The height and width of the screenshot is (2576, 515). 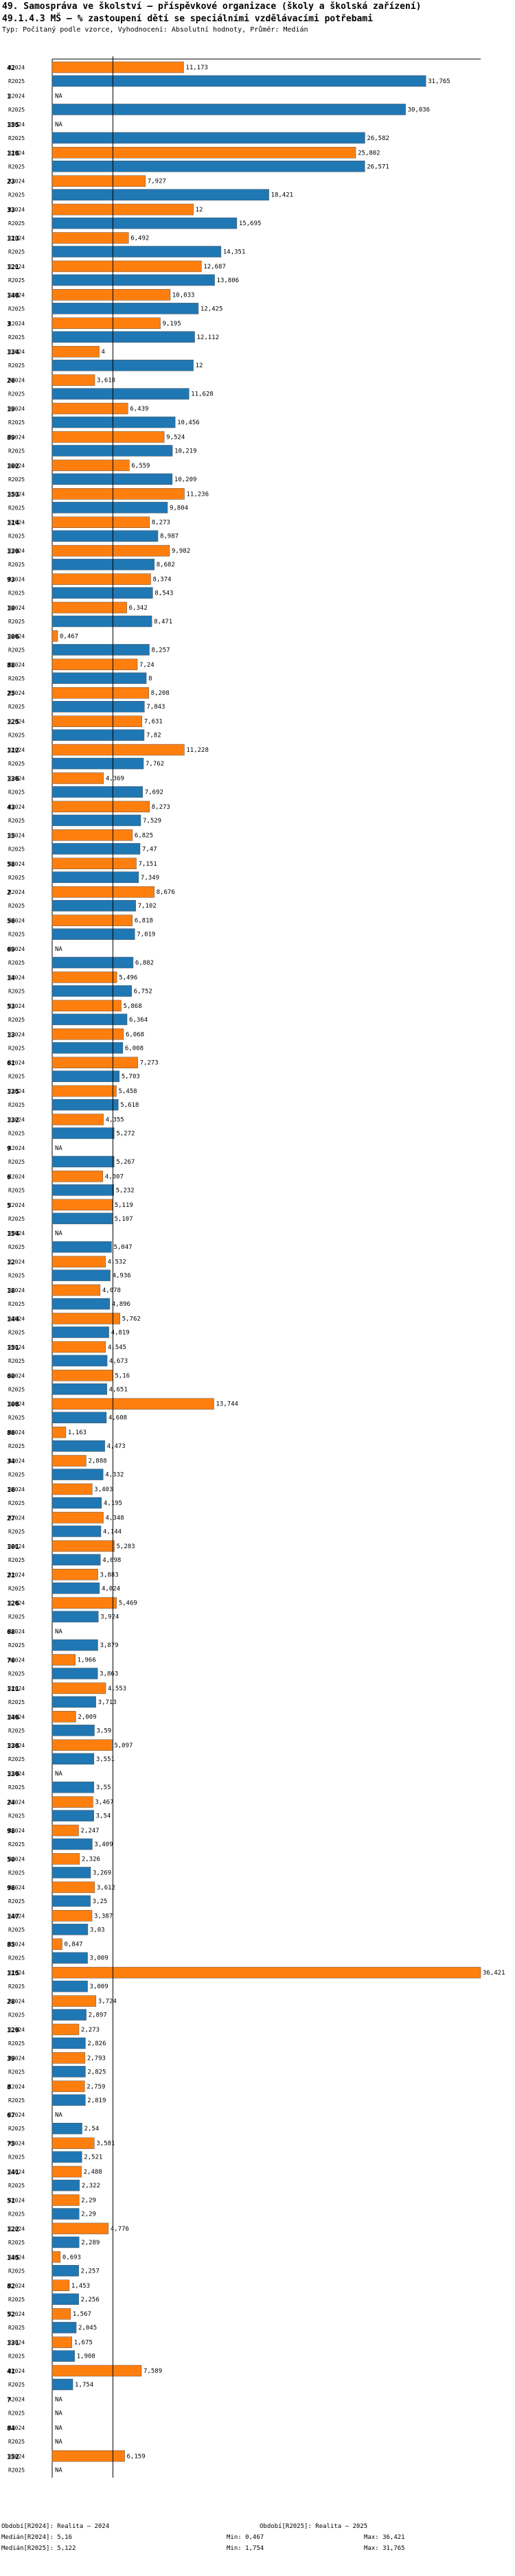 What do you see at coordinates (125, 1134) in the screenshot?
I see `value-label: 5,272` at bounding box center [125, 1134].